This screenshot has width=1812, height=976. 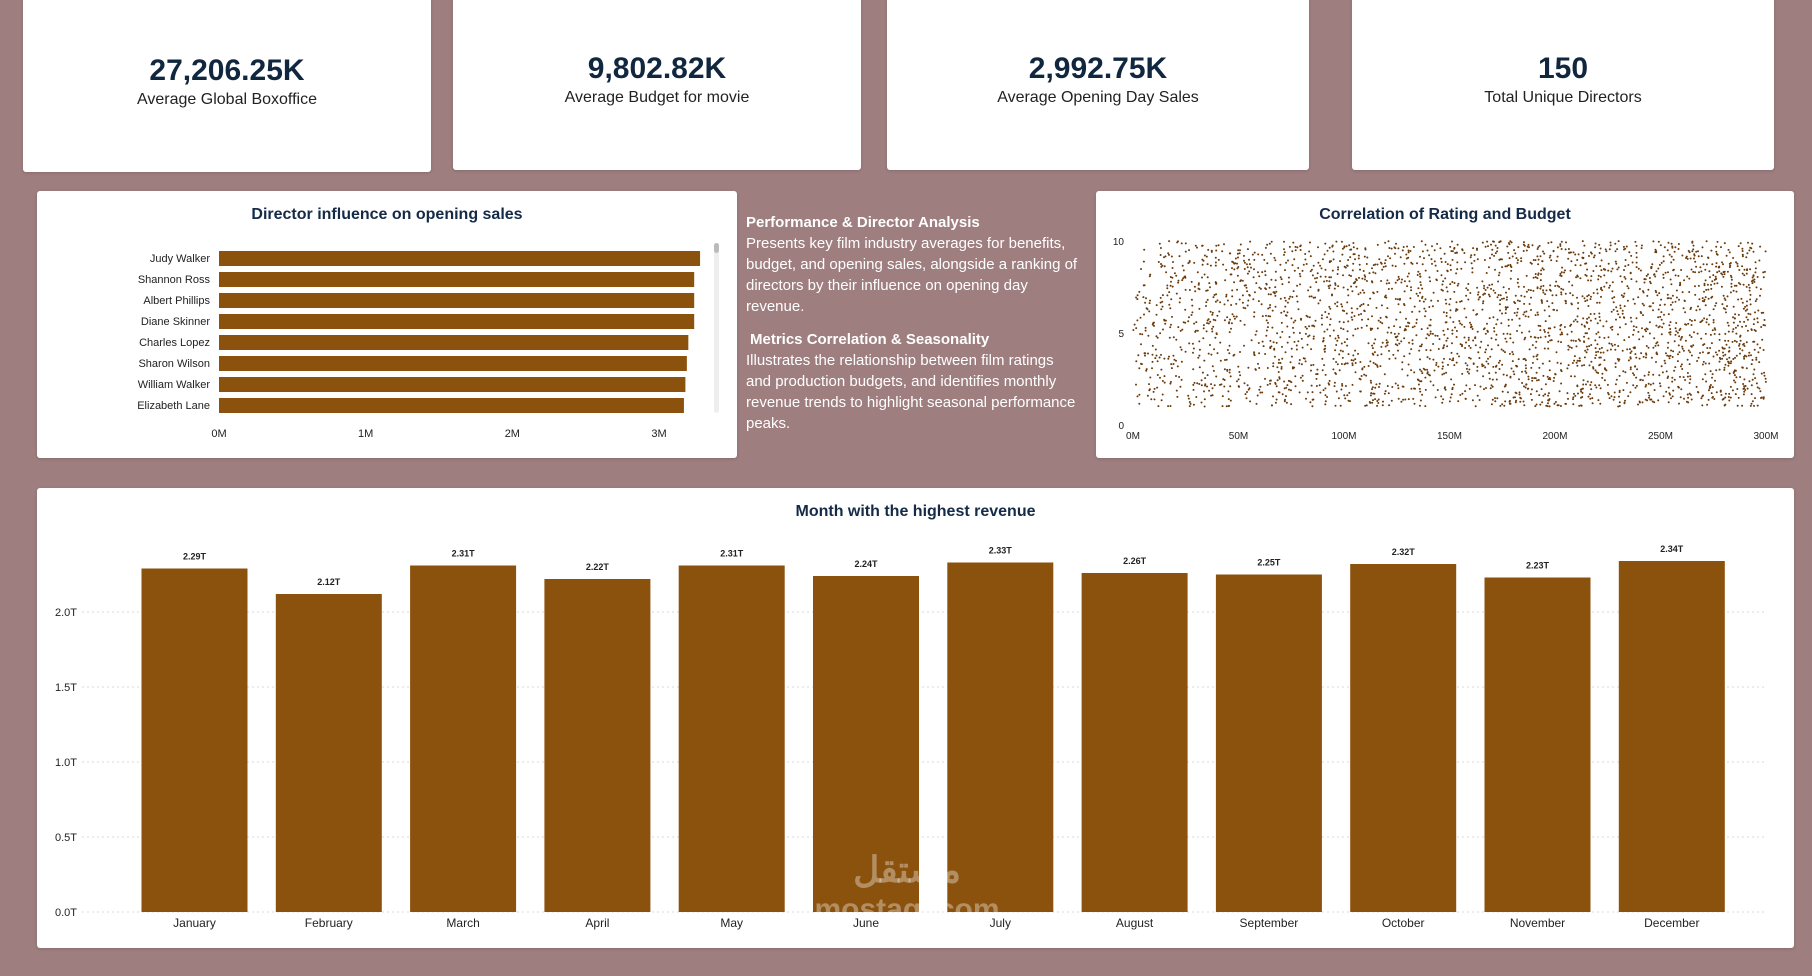 I want to click on section-title-correlation: Metrics Correlation & Seasonality, so click(x=870, y=339).